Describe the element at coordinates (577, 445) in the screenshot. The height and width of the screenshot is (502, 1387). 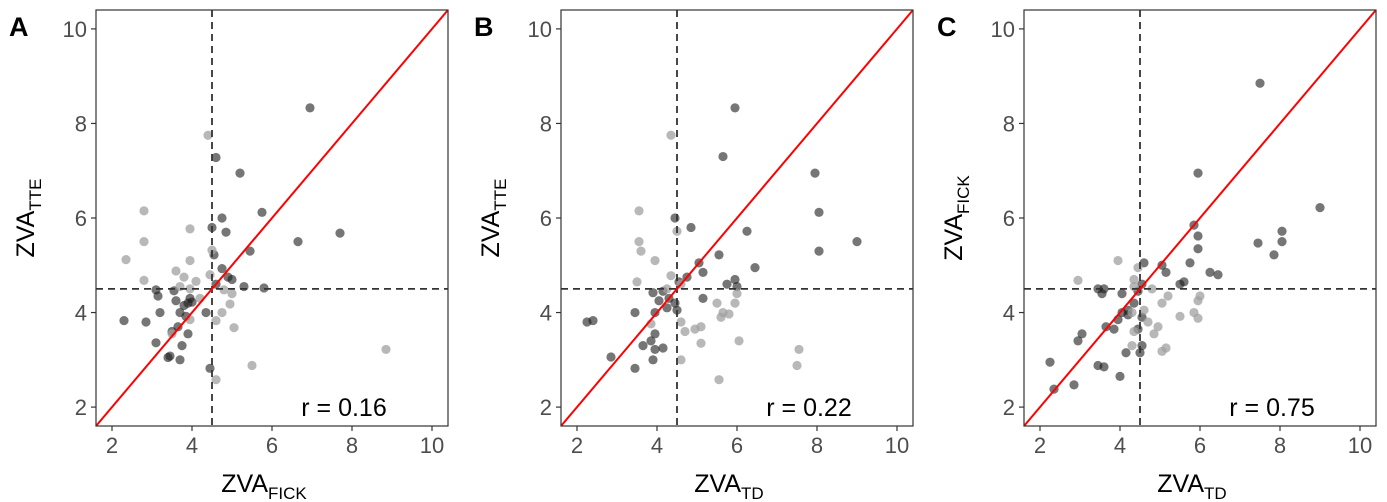
I see `x-tick-label: 2` at that location.